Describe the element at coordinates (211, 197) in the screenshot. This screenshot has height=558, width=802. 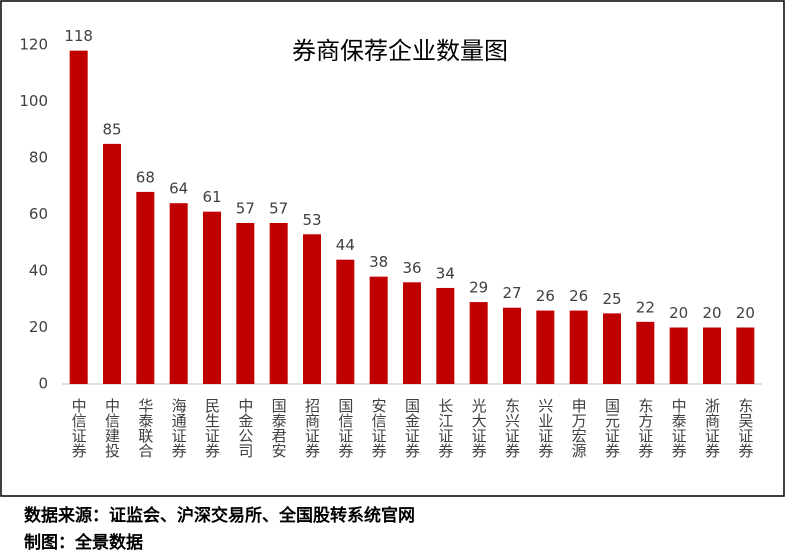
I see `data-label: 61` at that location.